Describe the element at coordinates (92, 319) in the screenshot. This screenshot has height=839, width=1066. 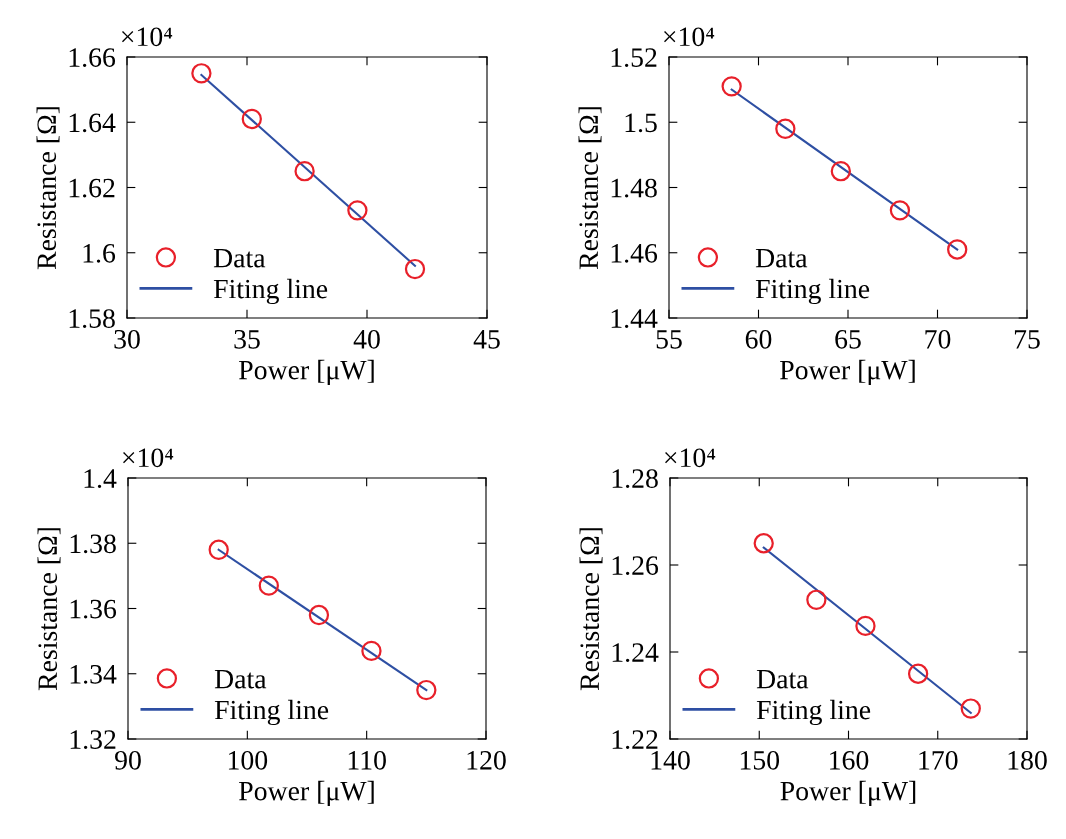
I see `y-tick-label: 1.58` at that location.